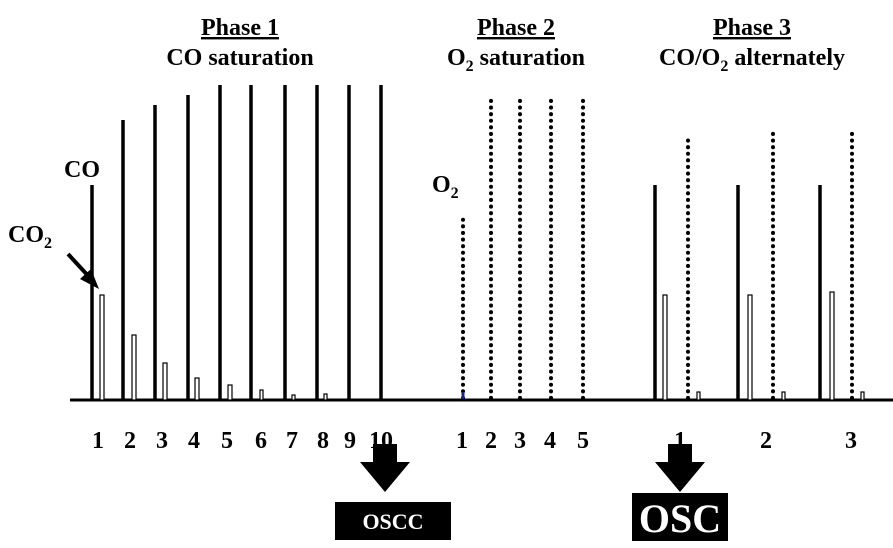 Image resolution: width=893 pixels, height=548 pixels. I want to click on phase-subtitle: O2 saturation, so click(516, 60).